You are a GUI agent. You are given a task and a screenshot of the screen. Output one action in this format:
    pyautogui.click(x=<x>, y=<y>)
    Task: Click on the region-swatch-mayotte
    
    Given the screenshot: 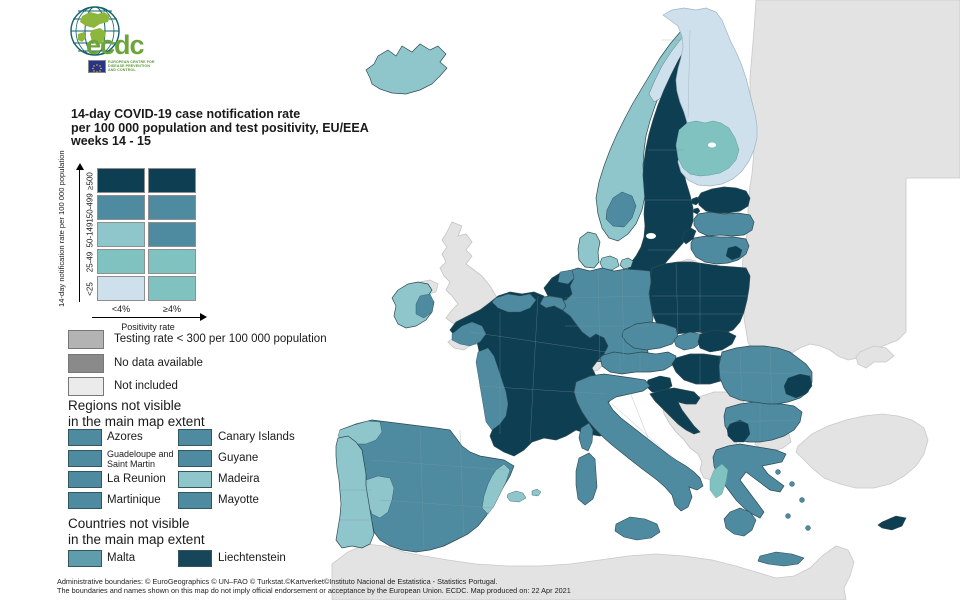 What is the action you would take?
    pyautogui.click(x=195, y=500)
    